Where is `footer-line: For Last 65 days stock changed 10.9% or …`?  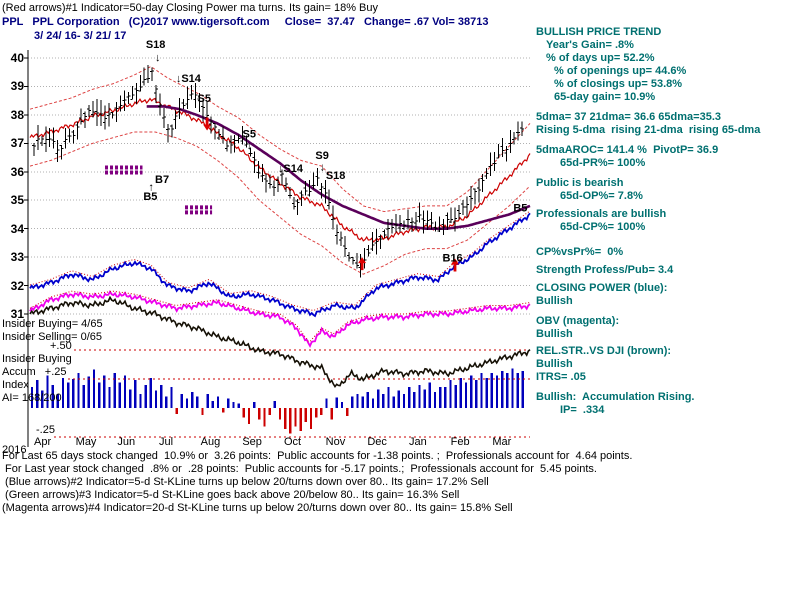 footer-line: For Last 65 days stock changed 10.9% or … is located at coordinates (317, 456).